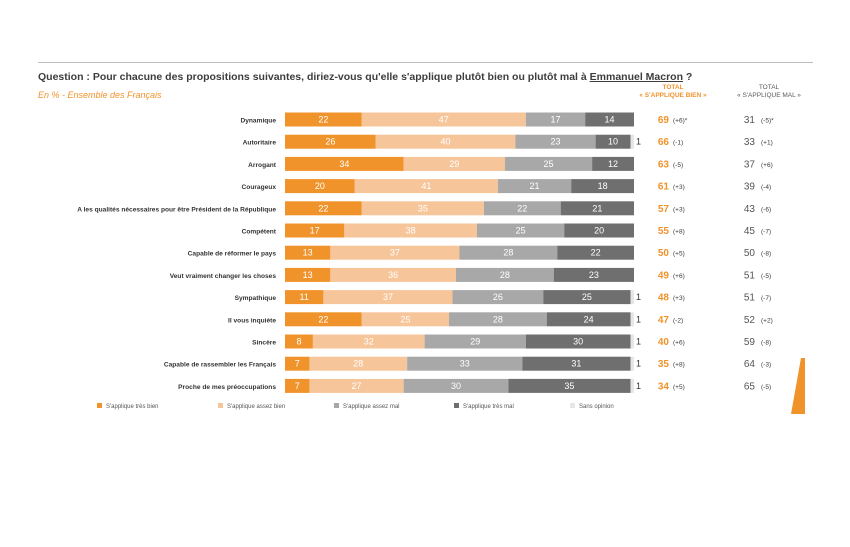 The height and width of the screenshot is (547, 850). Describe the element at coordinates (636, 77) in the screenshot. I see `question-subject: Emmanuel Macron` at that location.